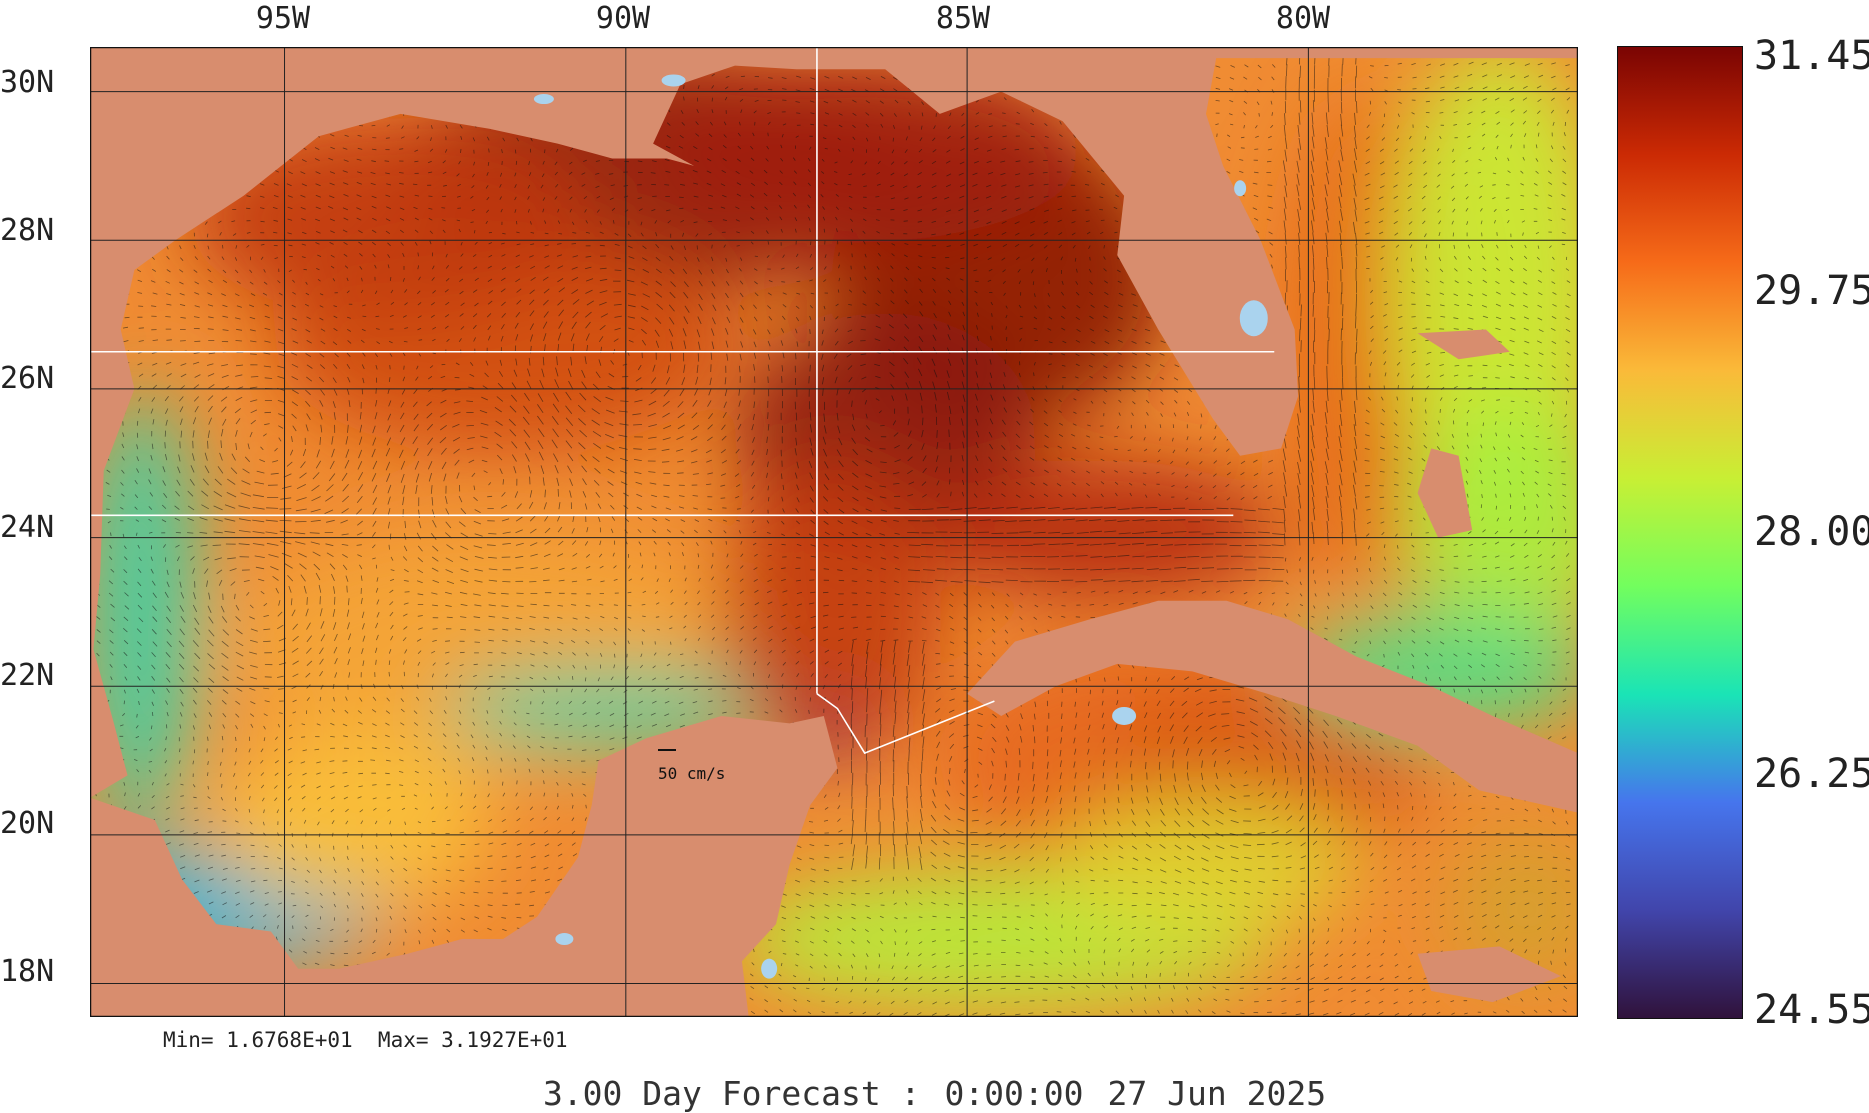 The width and height of the screenshot is (1869, 1113). What do you see at coordinates (1811, 1010) in the screenshot?
I see `colorbar-tick-label: 24.55` at bounding box center [1811, 1010].